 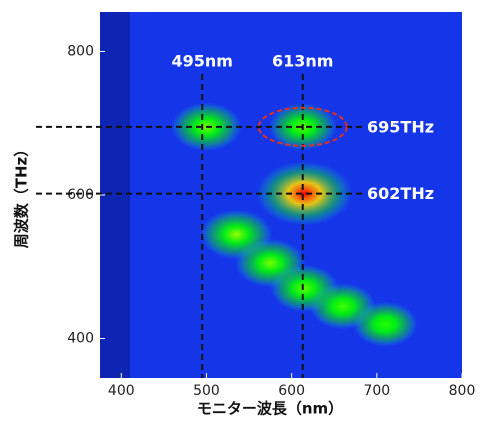 What do you see at coordinates (121, 391) in the screenshot?
I see `x-tick-label: 400` at bounding box center [121, 391].